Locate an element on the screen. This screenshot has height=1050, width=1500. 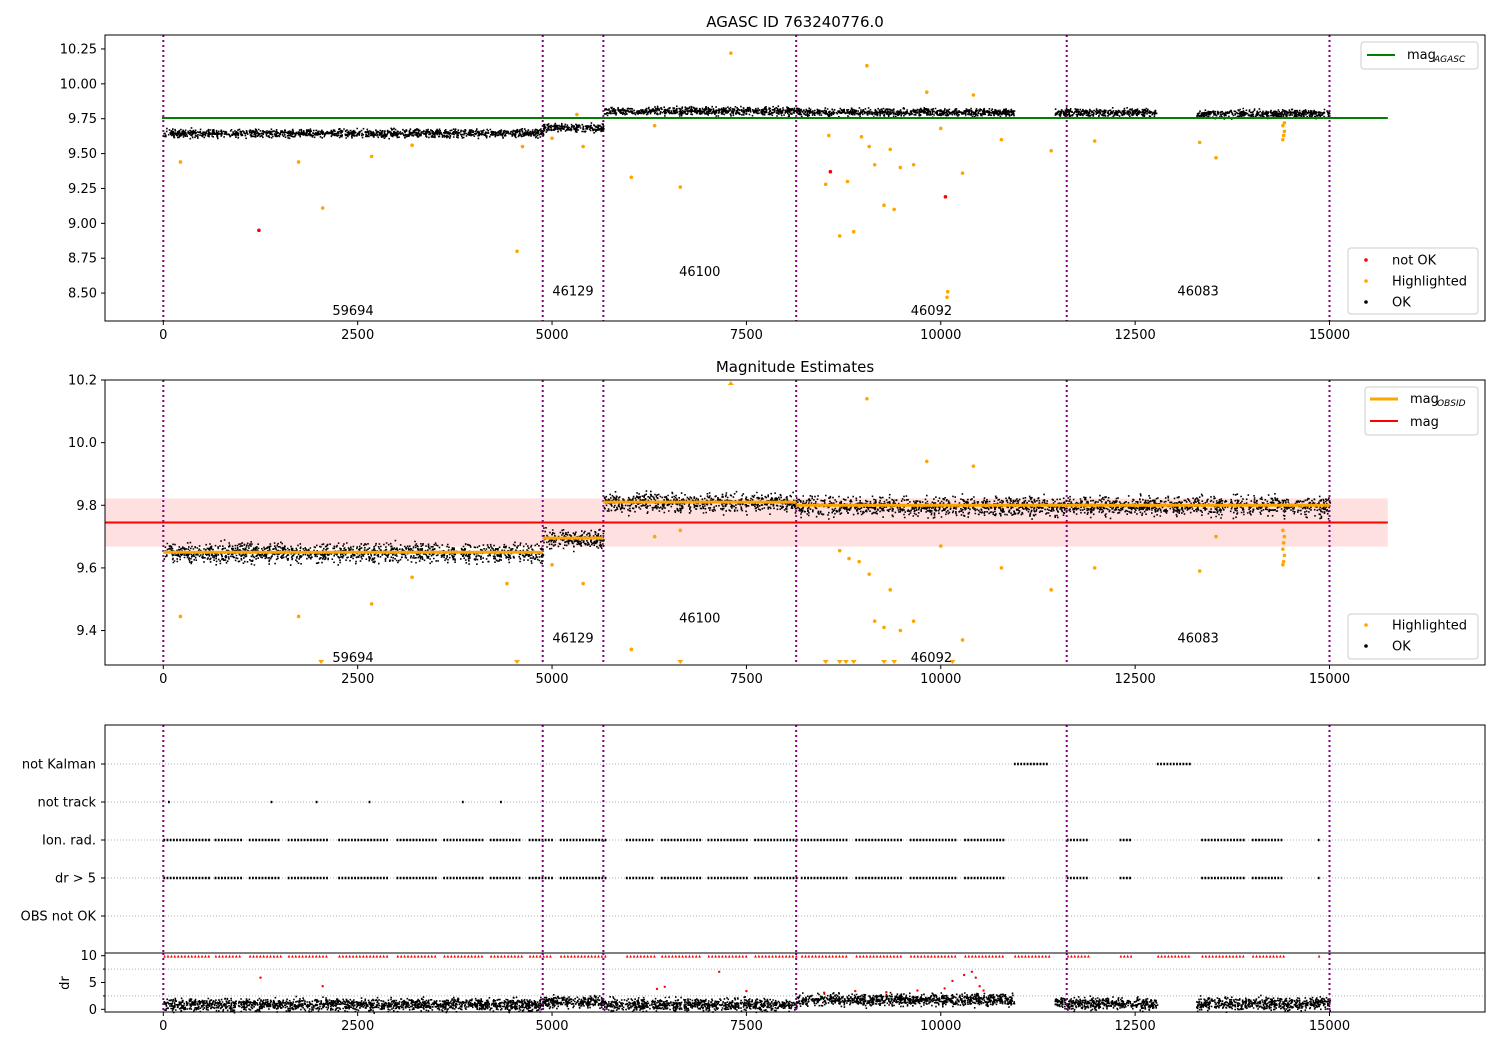
panel-2-legend-mag-obsid-subscript: OBSID is located at coordinates (1451, 404).